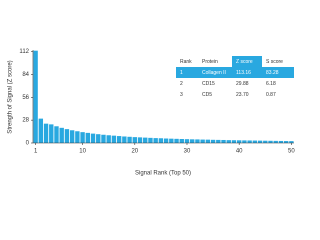 This screenshot has width=320, height=240. What do you see at coordinates (207, 95) in the screenshot?
I see `table-cell: CD5` at bounding box center [207, 95].